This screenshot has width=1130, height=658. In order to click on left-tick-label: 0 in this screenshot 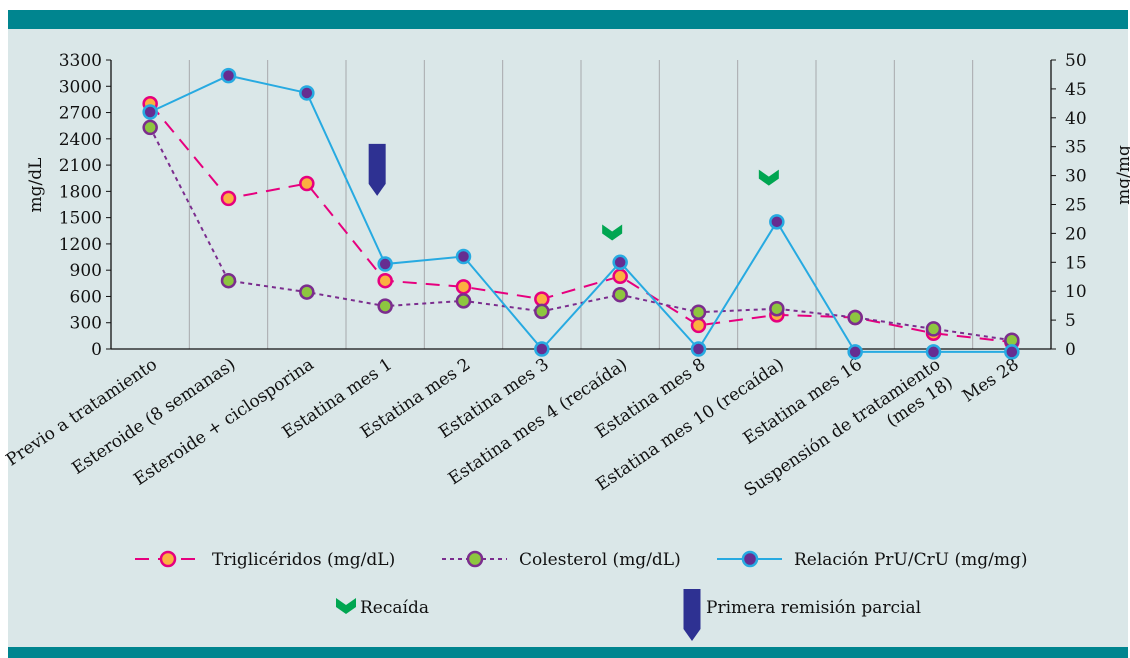, I will do `click(96, 350)`.